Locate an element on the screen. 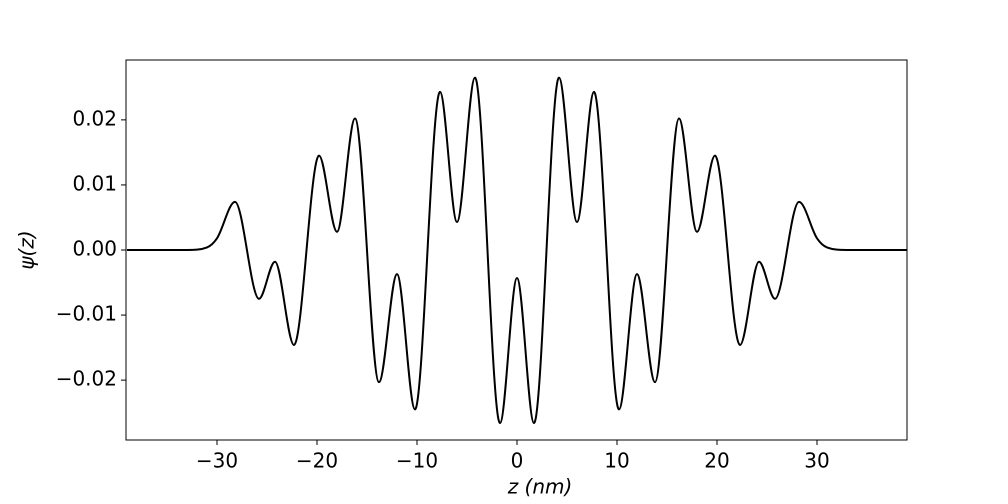 This screenshot has height=504, width=1008. x-tick-label: 20 is located at coordinates (716, 461).